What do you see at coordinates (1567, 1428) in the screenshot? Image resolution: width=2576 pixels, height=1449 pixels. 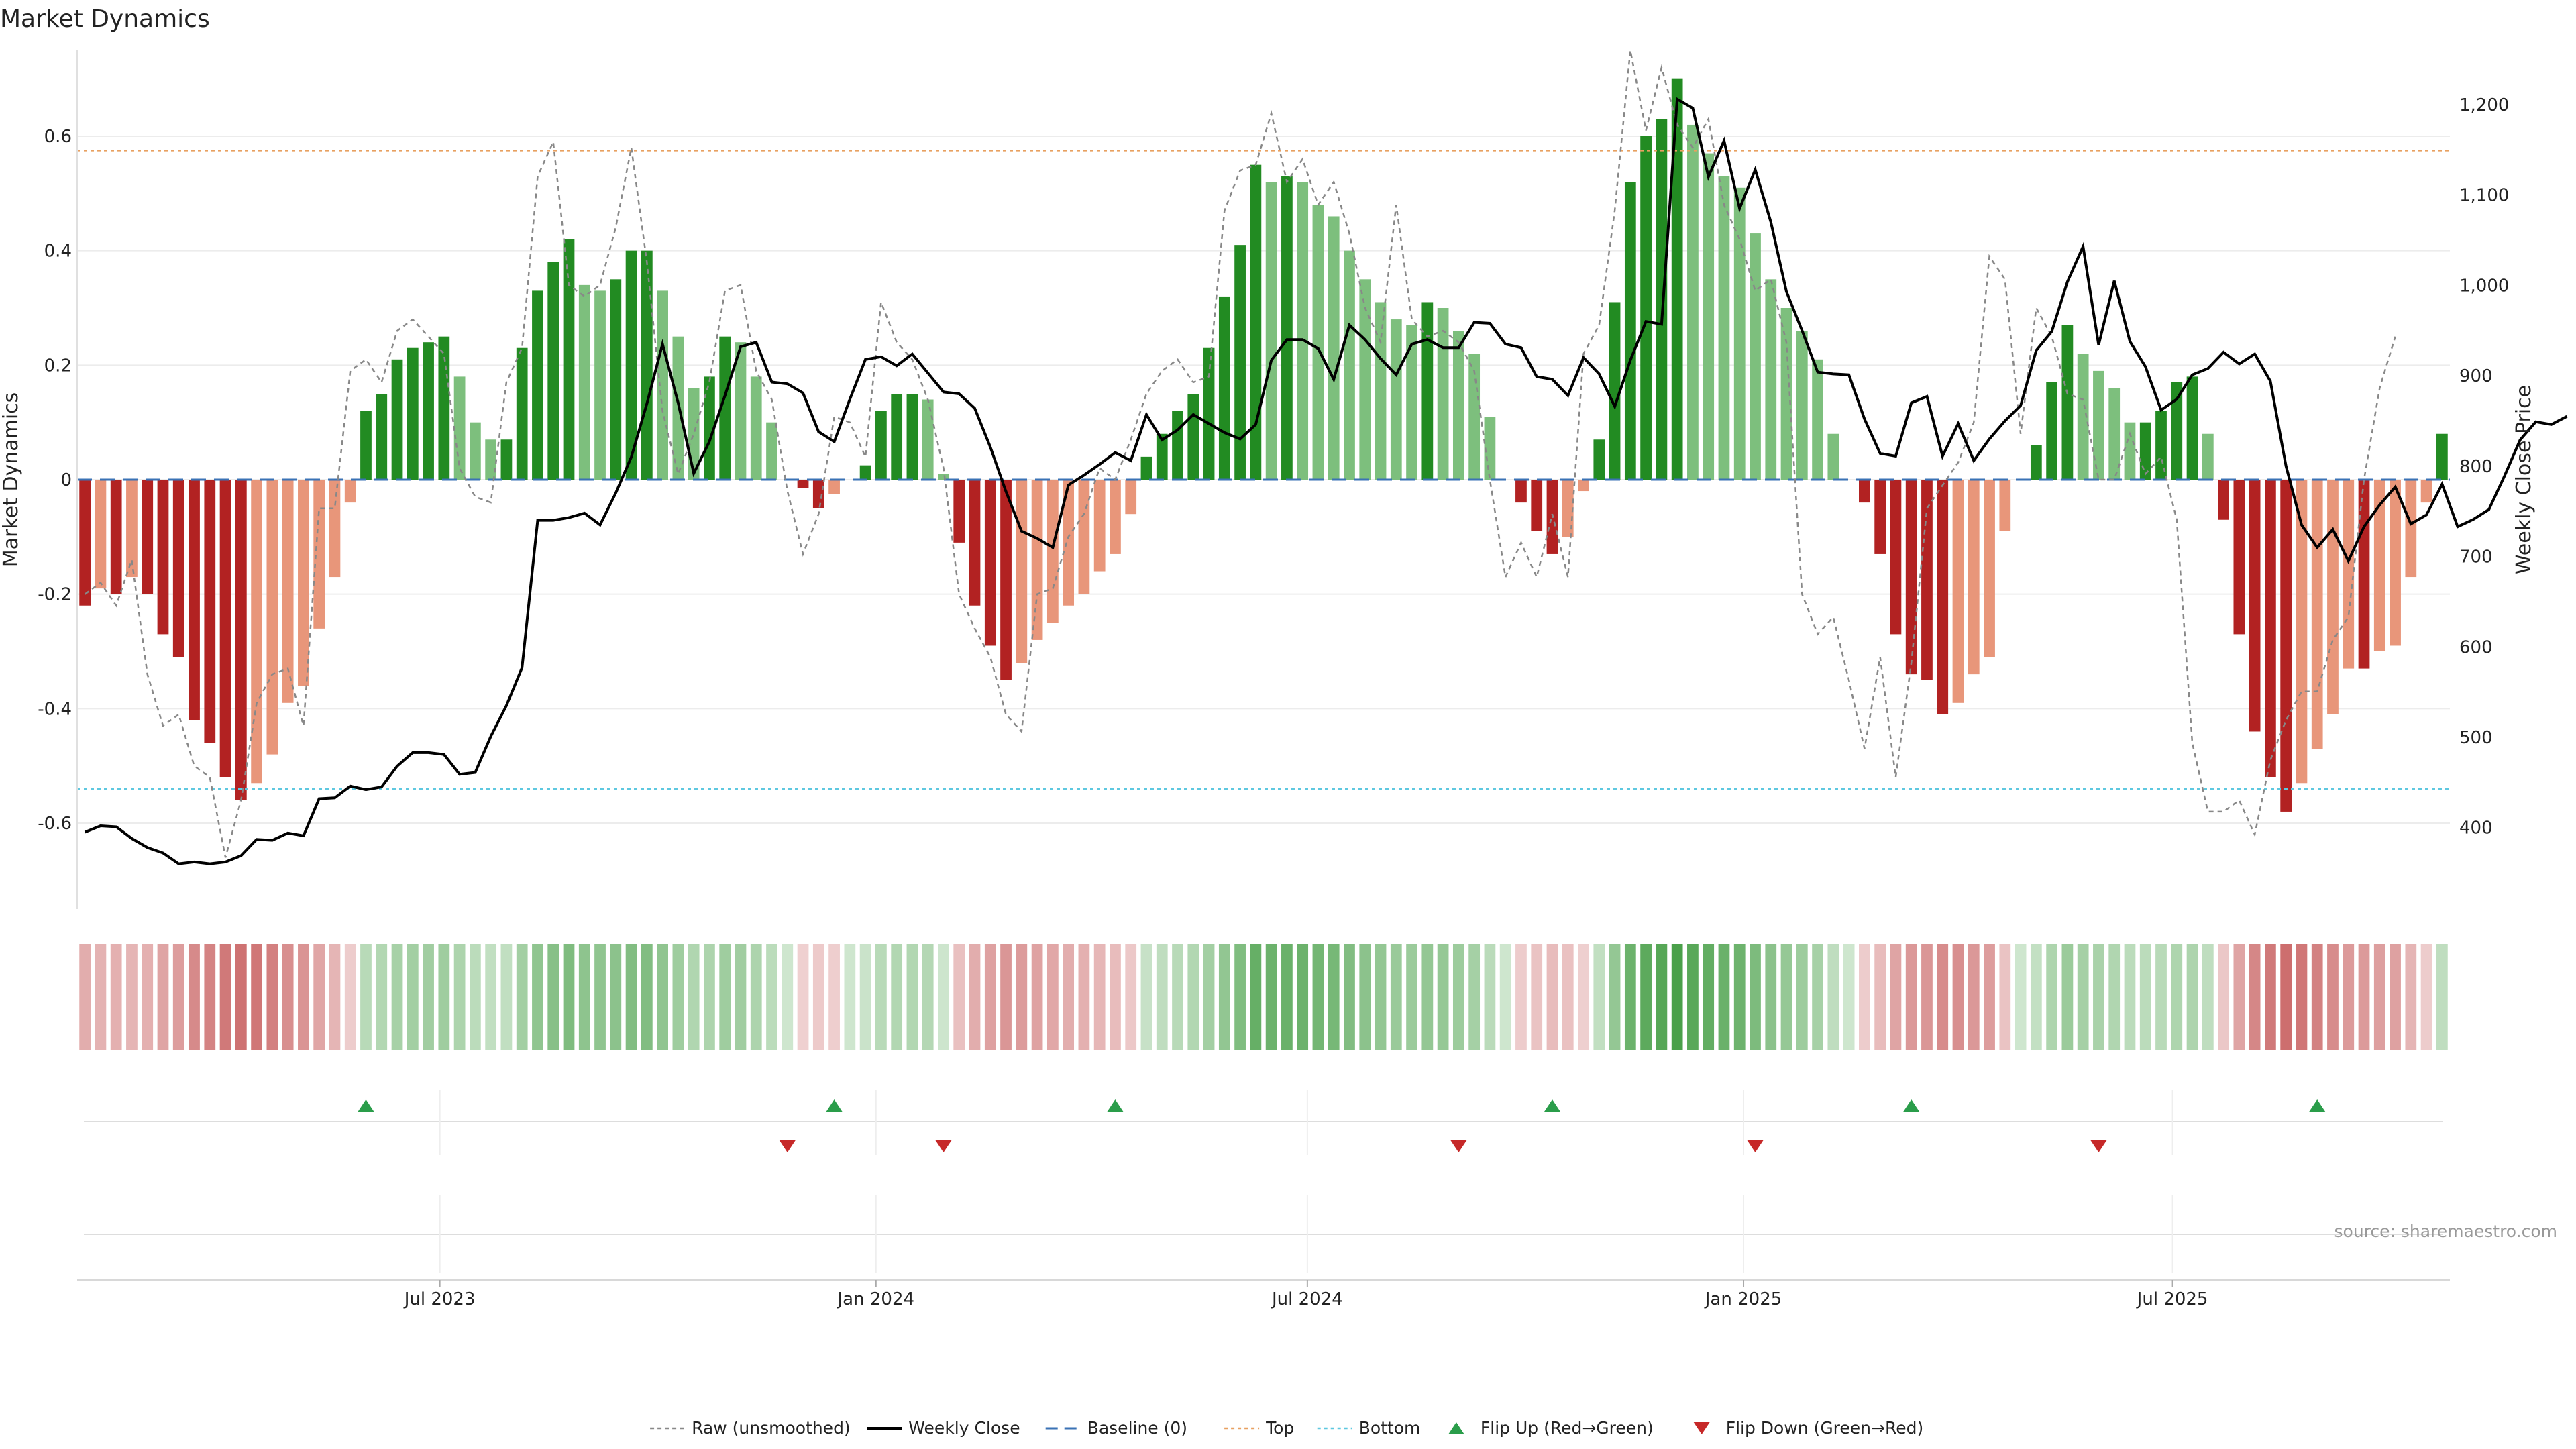 I see `legend-label: Flip Up (Red→Green)` at bounding box center [1567, 1428].